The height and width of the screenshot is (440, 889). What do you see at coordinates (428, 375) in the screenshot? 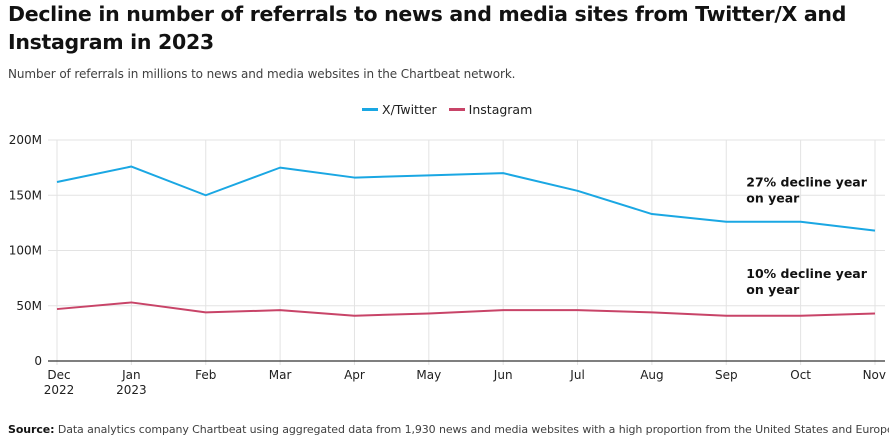
I see `x-tick-label: May` at bounding box center [428, 375].